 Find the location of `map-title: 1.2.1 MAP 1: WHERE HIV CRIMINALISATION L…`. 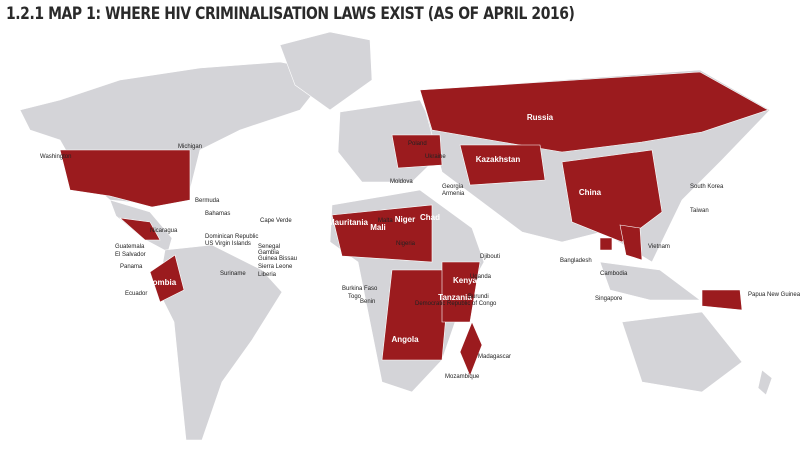

map-title: 1.2.1 MAP 1: WHERE HIV CRIMINALISATION L… is located at coordinates (290, 14).